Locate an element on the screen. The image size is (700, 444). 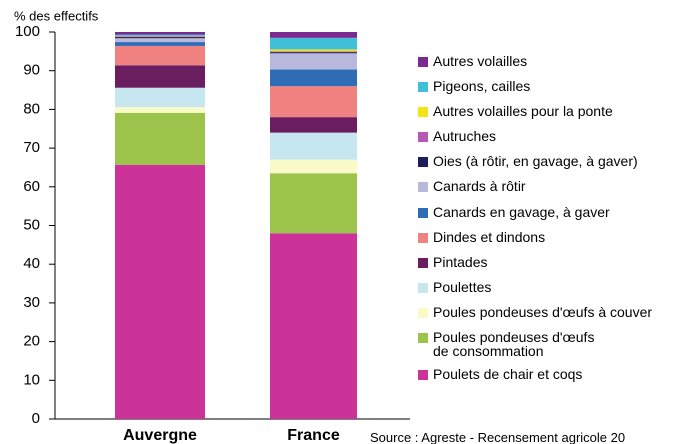
y-tick-label: 90 is located at coordinates (31, 70).